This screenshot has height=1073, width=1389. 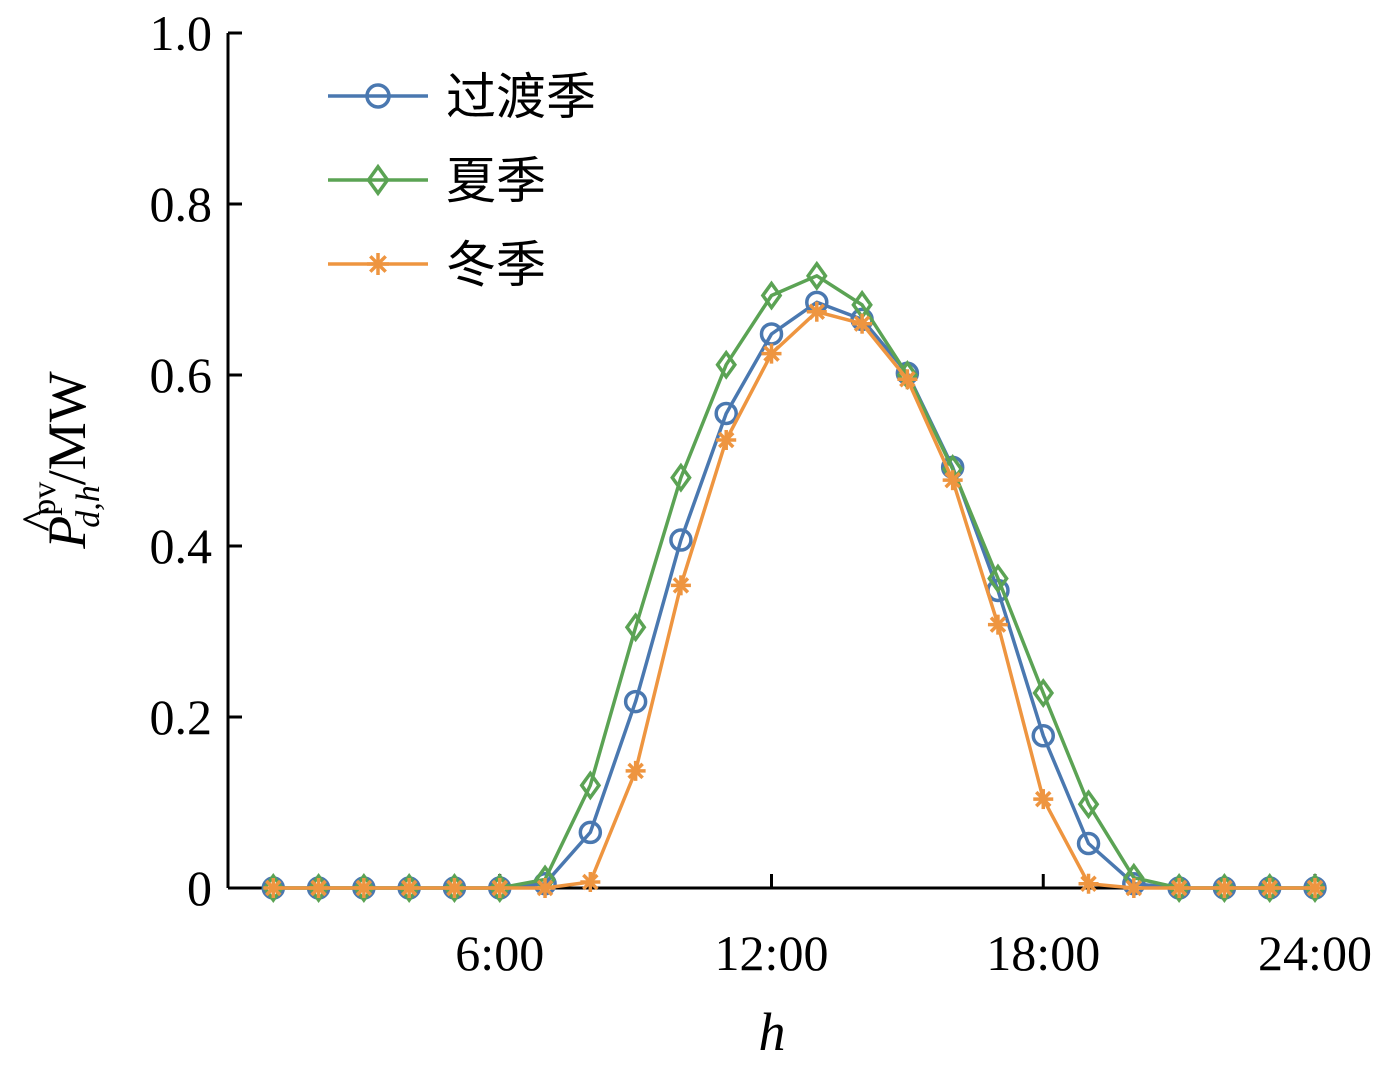 What do you see at coordinates (67, 533) in the screenshot?
I see `y-label-symbol: P` at bounding box center [67, 533].